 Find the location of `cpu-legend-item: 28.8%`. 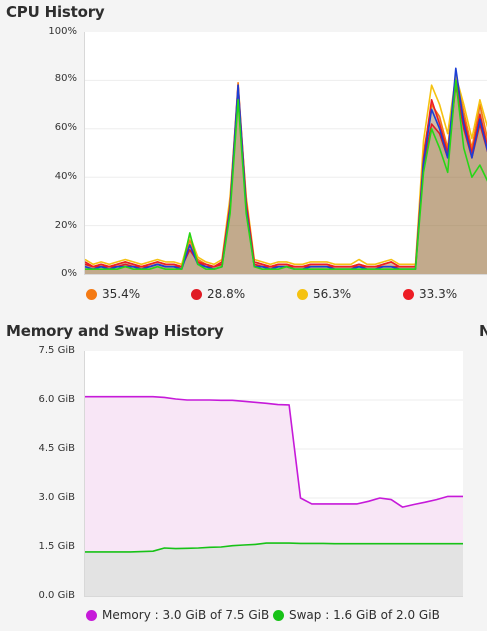

cpu-legend-item: 28.8% is located at coordinates (218, 294).